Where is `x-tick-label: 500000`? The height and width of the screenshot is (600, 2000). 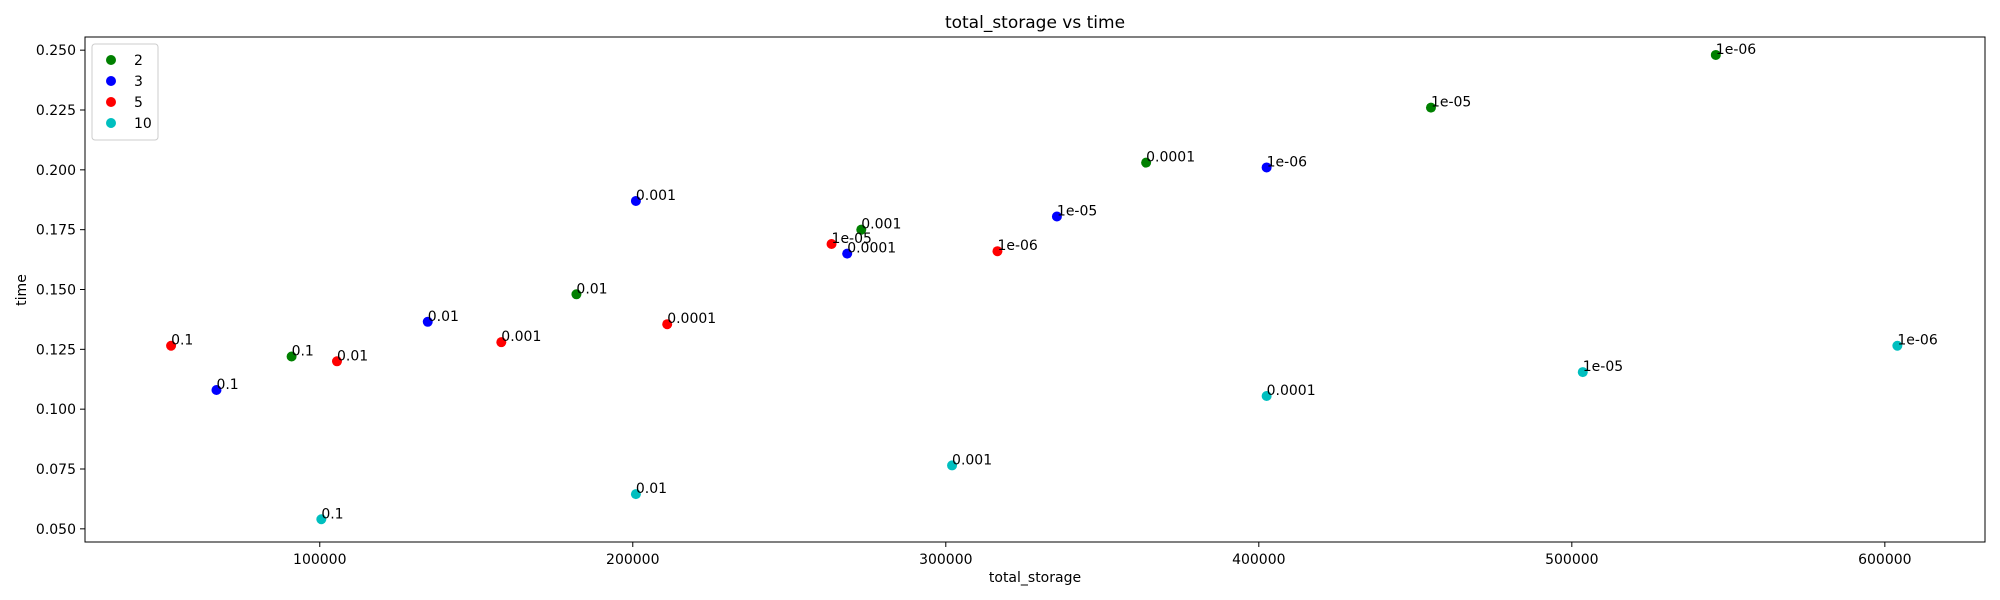 x-tick-label: 500000 is located at coordinates (1571, 560).